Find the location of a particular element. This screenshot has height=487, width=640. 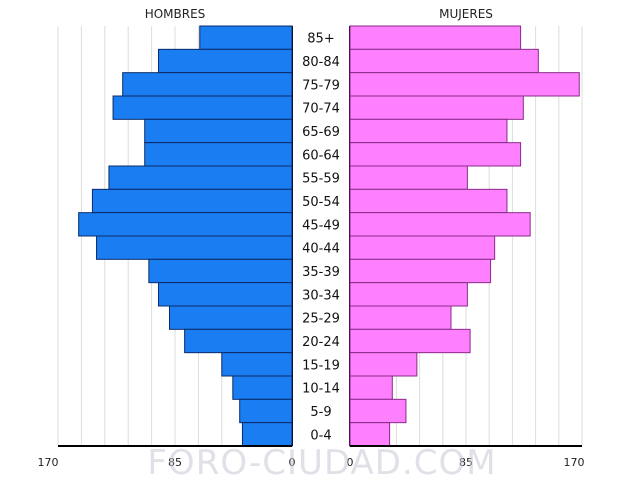

age-group-label: 85+ is located at coordinates (320, 39).